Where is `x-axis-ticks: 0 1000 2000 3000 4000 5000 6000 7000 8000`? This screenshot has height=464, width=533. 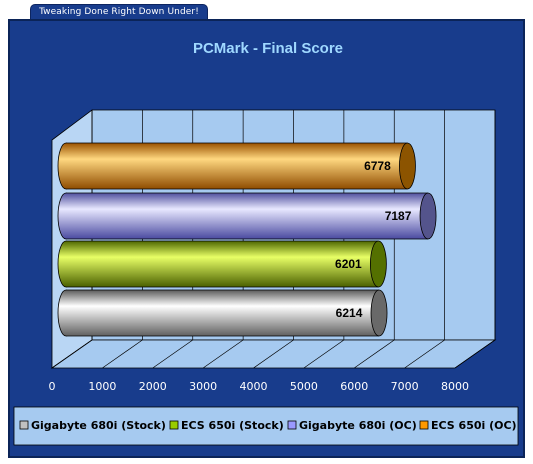 x-axis-ticks: 0 1000 2000 3000 4000 5000 6000 7000 8000 is located at coordinates (259, 386).